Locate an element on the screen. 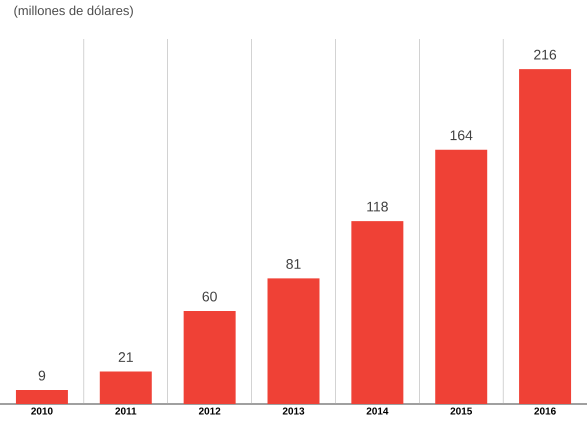 This screenshot has height=428, width=587. x-tick-label: 2013 is located at coordinates (293, 411).